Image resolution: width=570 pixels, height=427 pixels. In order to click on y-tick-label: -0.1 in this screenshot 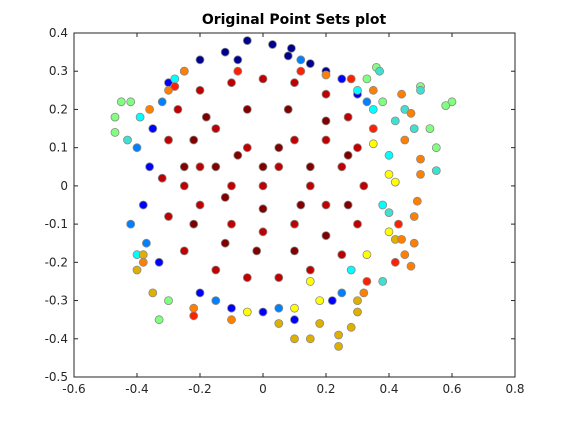, I will do `click(56, 224)`.